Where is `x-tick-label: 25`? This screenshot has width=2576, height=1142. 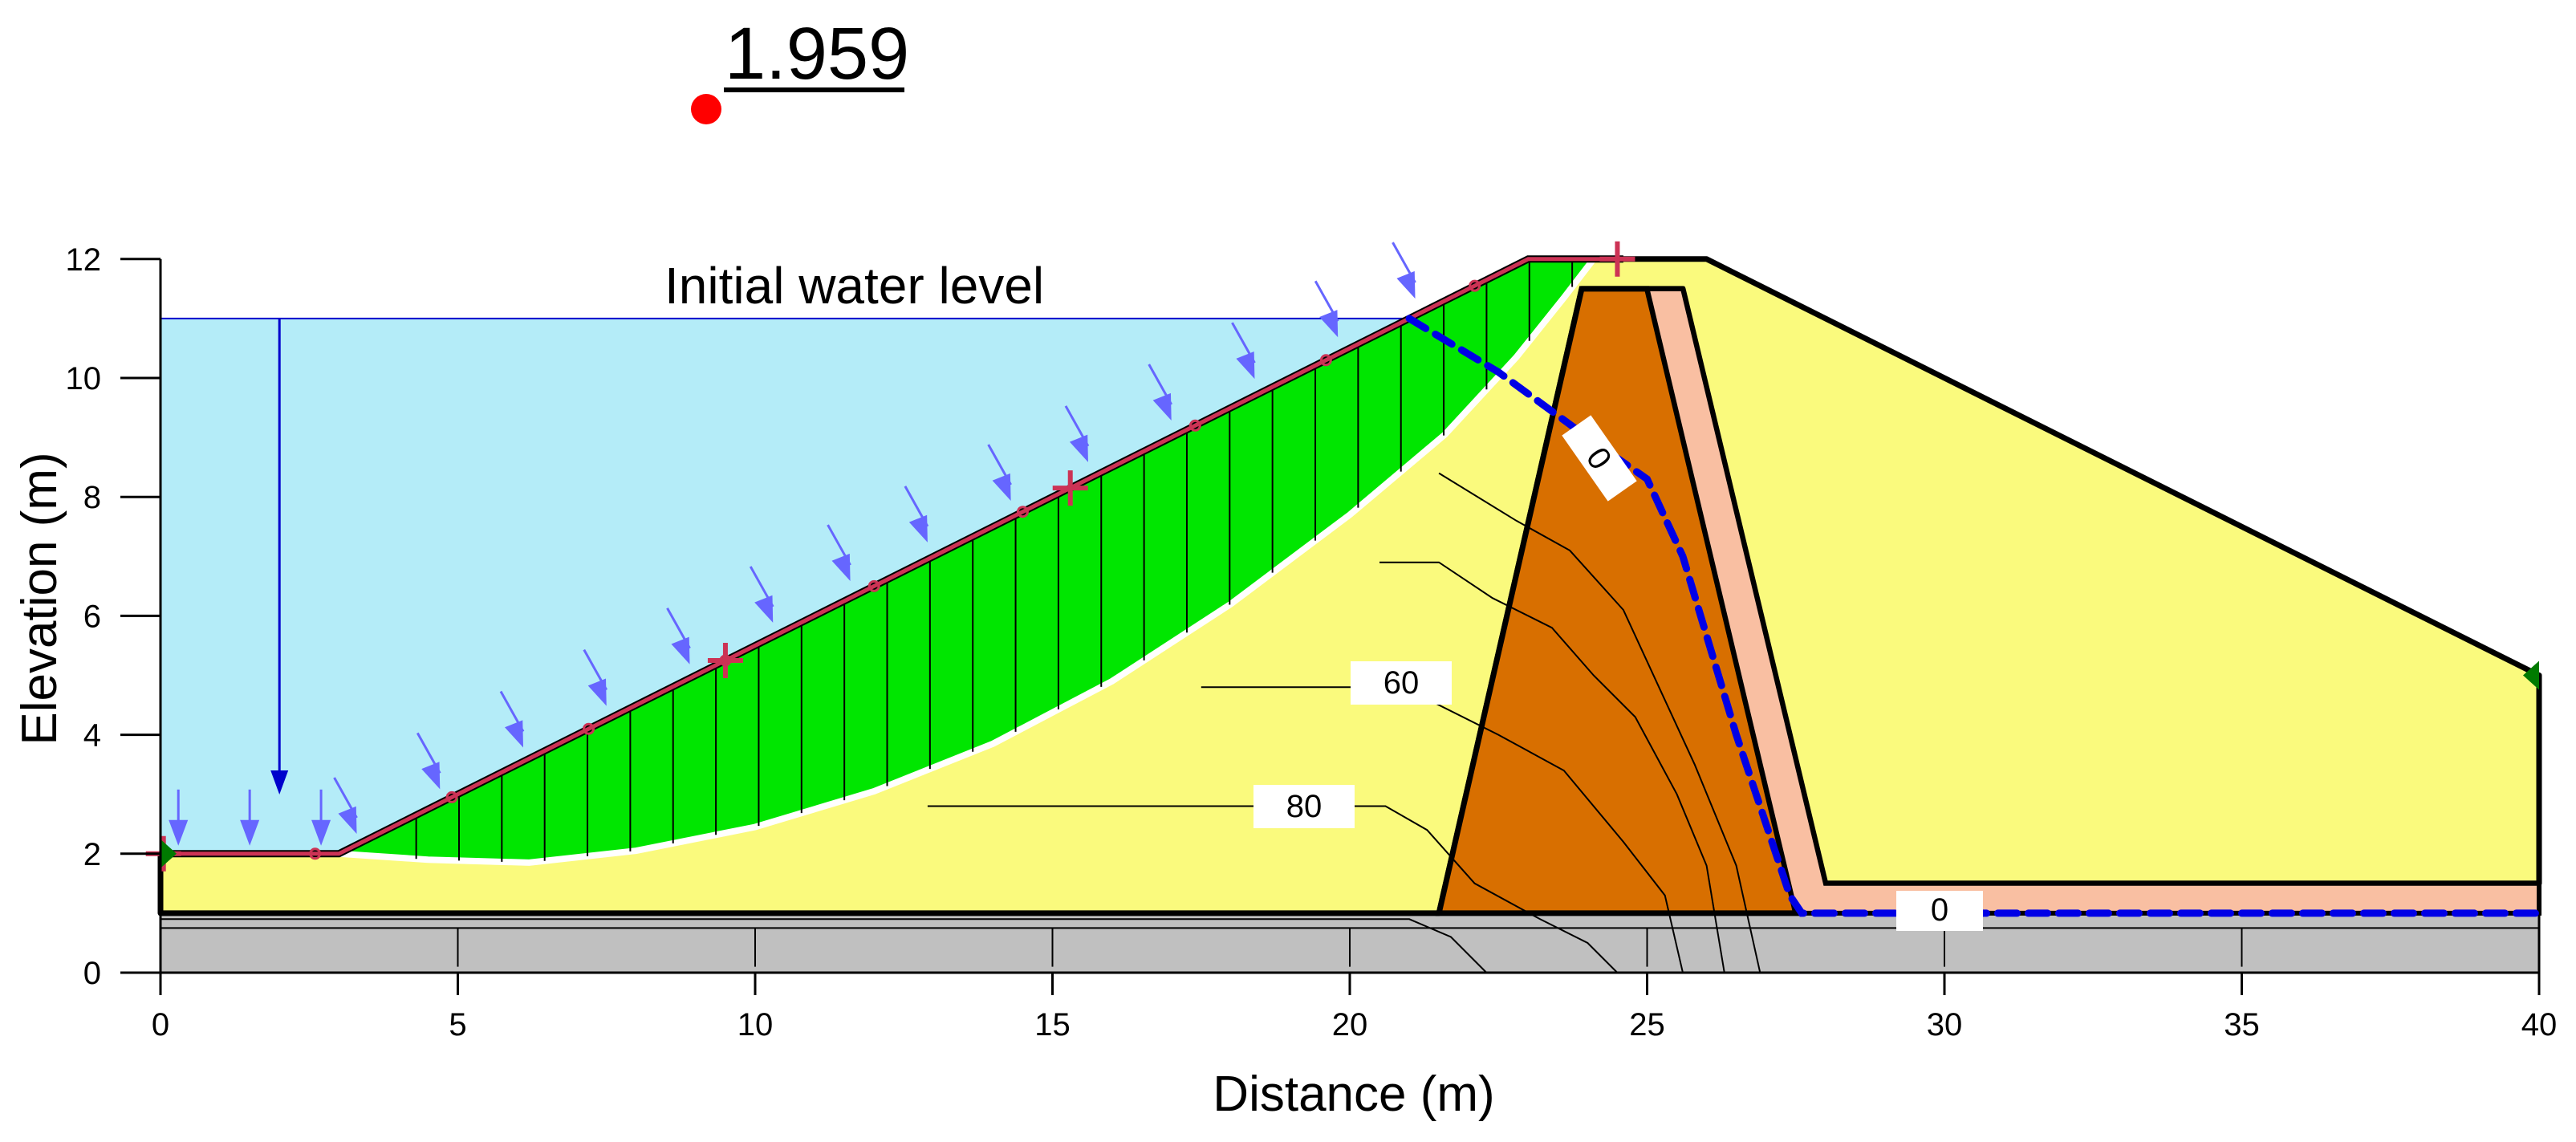 x-tick-label: 25 is located at coordinates (1647, 1024).